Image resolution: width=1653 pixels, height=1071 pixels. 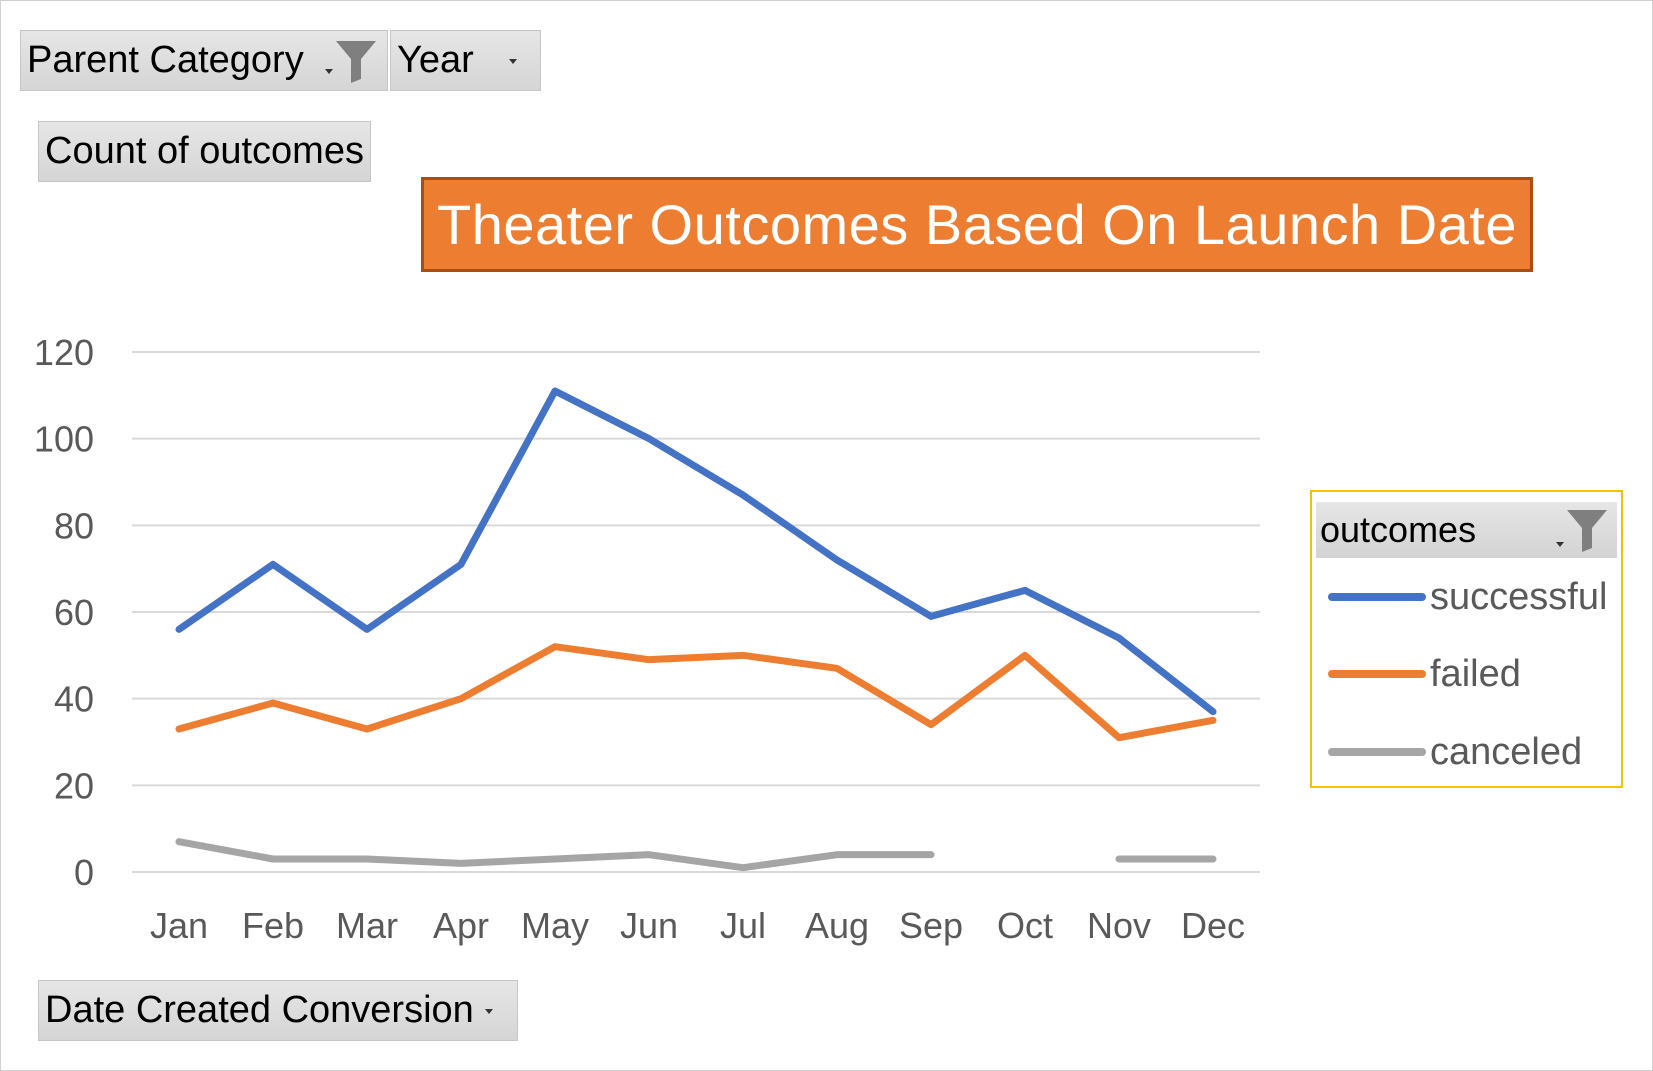 I want to click on x-tick-label: Feb, so click(x=273, y=925).